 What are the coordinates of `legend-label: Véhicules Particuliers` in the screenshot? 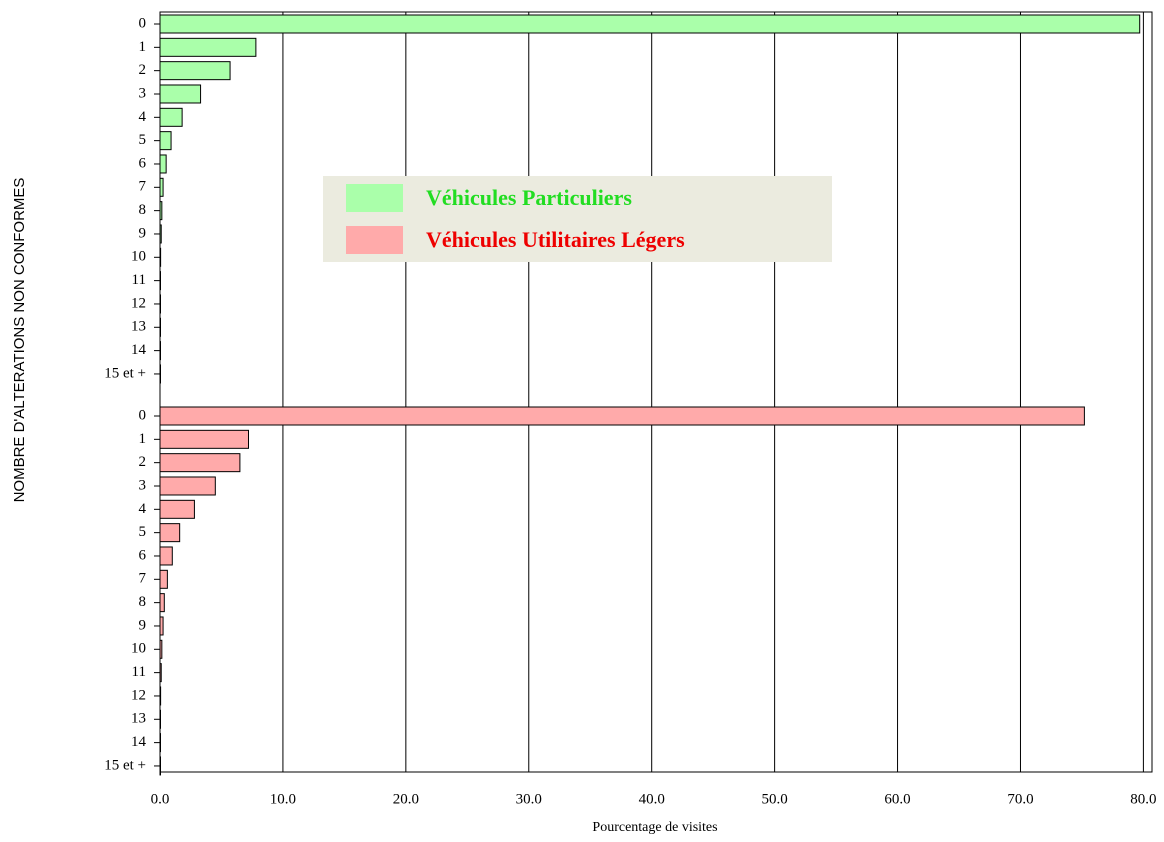 It's located at (529, 197).